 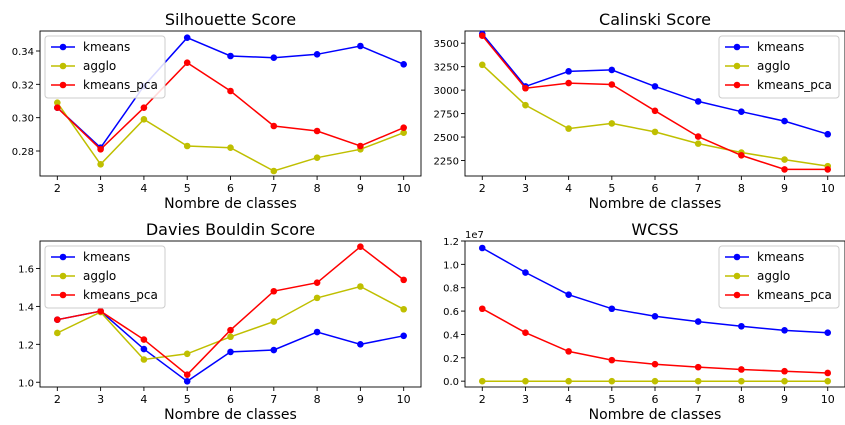 I want to click on davies-bouldin-xlabel: Nombre de classes, so click(x=230, y=414).